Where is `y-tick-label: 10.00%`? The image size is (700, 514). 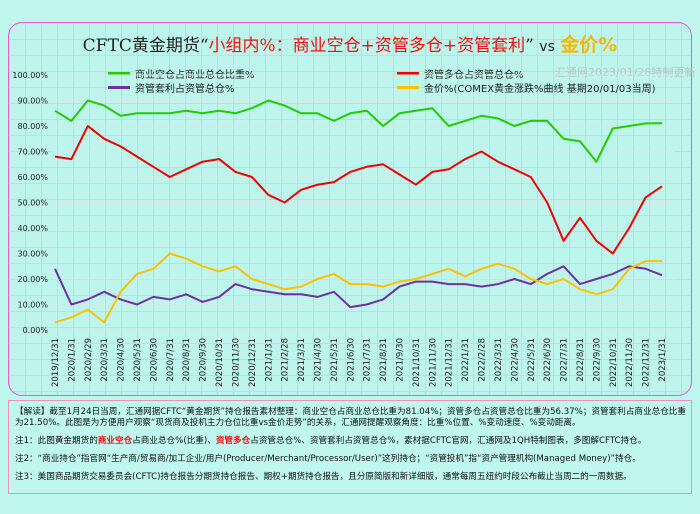 y-tick-label: 10.00% is located at coordinates (32, 305).